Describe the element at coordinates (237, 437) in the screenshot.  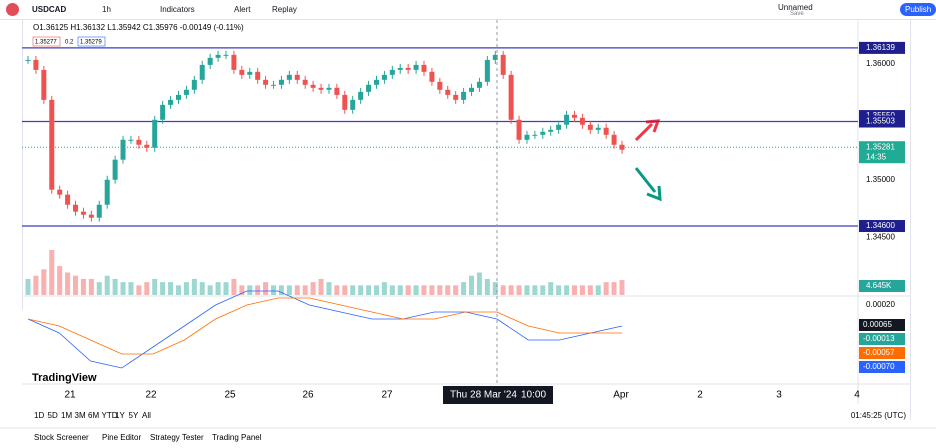
I see `bottom-tab: Trading Panel` at that location.